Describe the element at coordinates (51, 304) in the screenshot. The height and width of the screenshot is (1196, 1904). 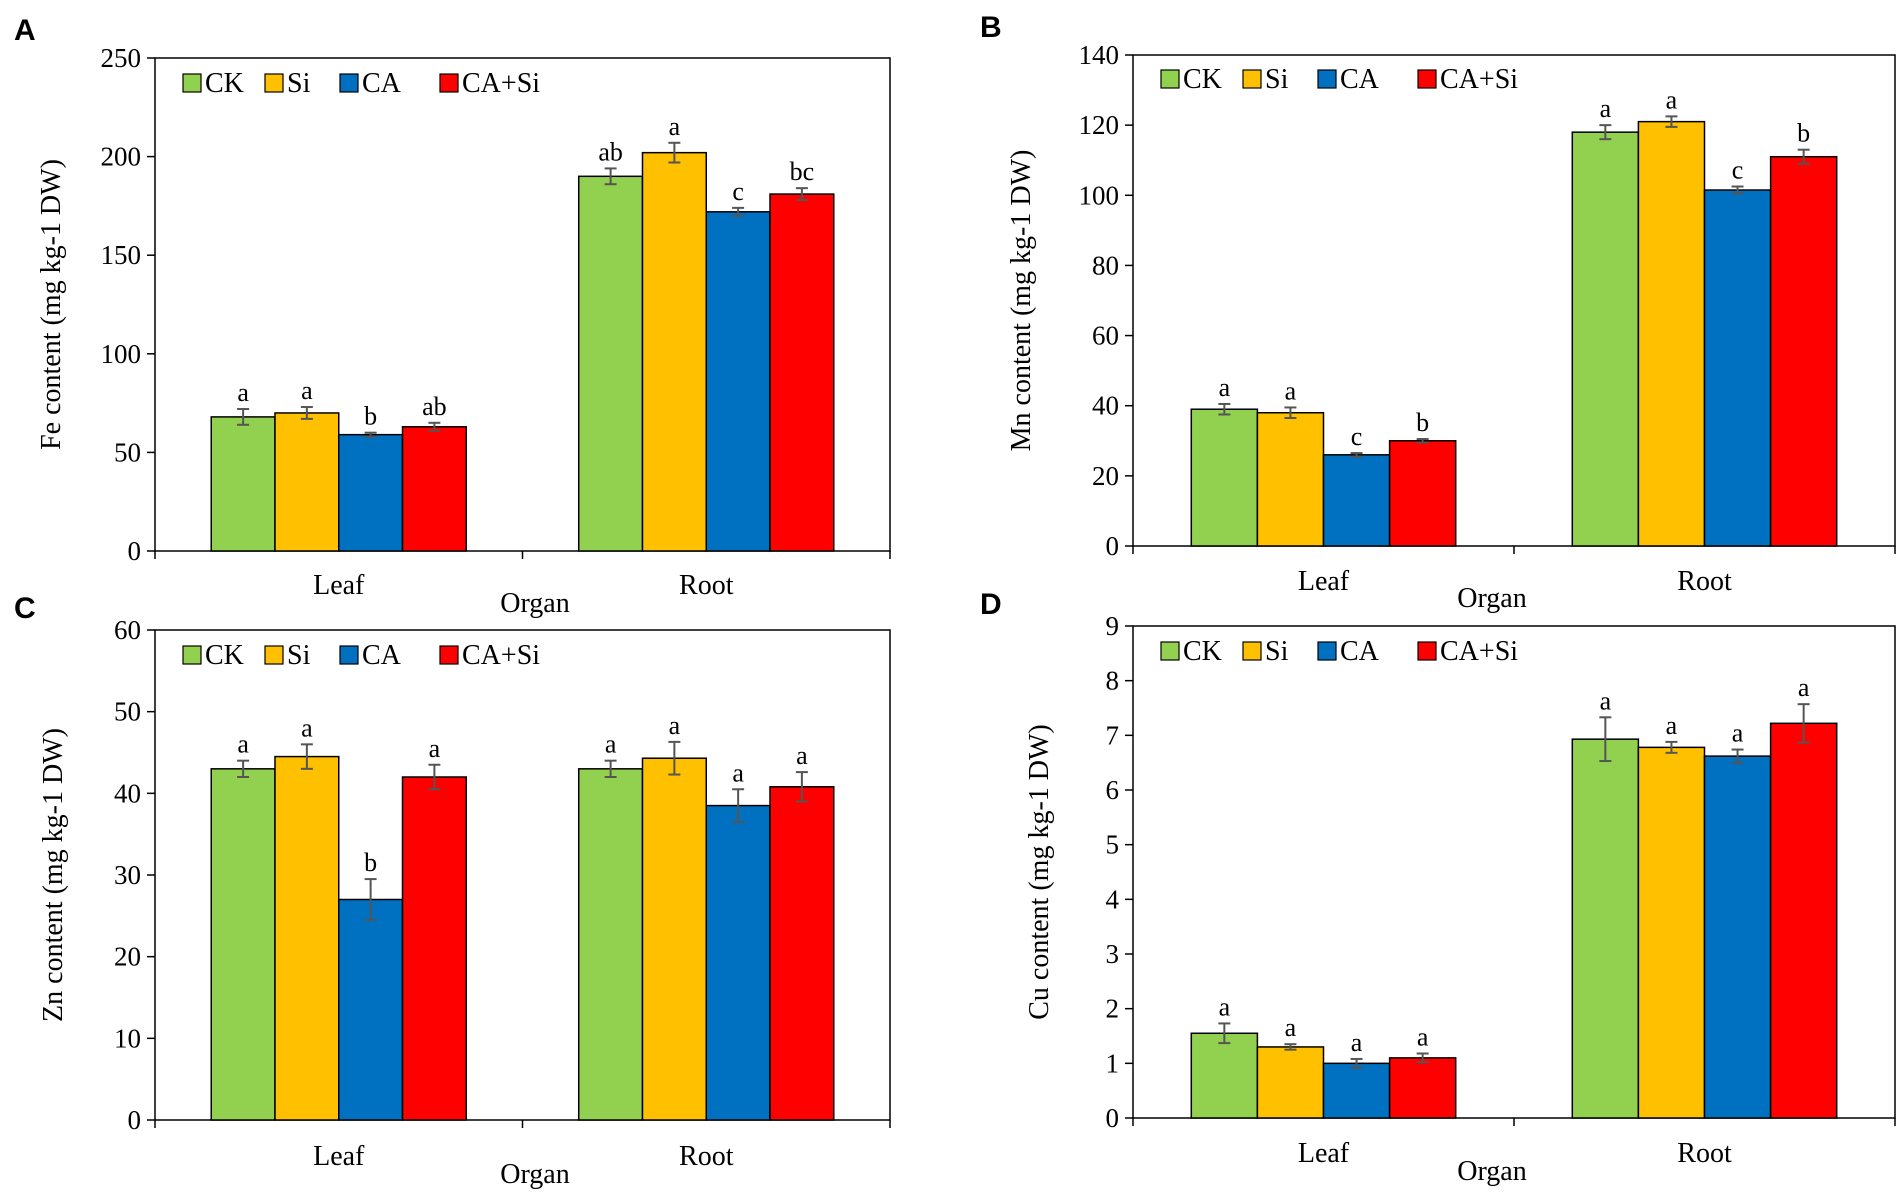
I see `y-axis-title: Fe content (mg kg-1 DW)` at that location.